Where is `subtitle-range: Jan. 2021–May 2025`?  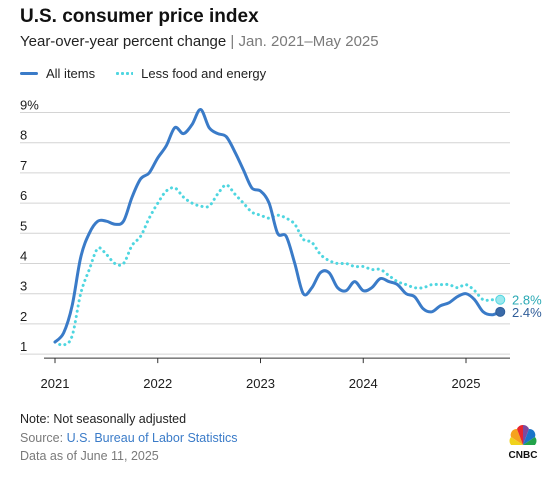 subtitle-range: Jan. 2021–May 2025 is located at coordinates (308, 41).